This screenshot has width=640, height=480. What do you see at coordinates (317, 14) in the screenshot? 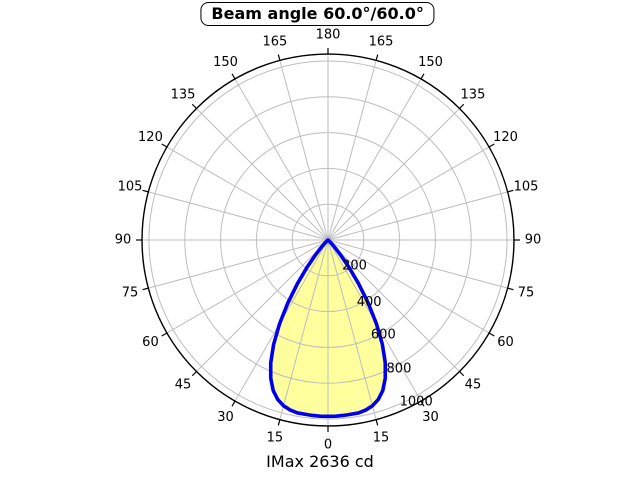
I see `chart-title: Beam angle 60.0°/60.0°` at bounding box center [317, 14].